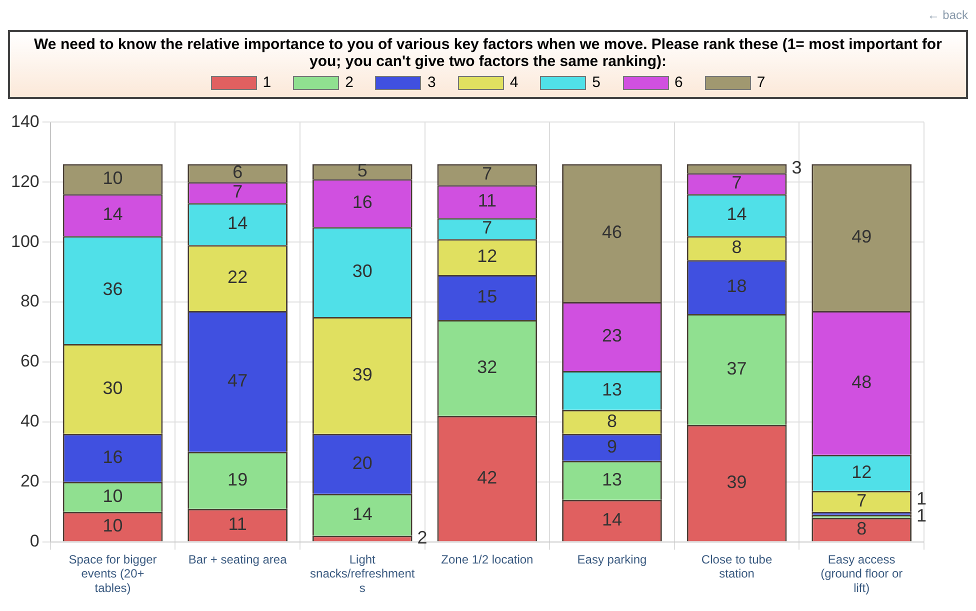 The height and width of the screenshot is (611, 976). What do you see at coordinates (612, 335) in the screenshot?
I see `data-label: 23` at bounding box center [612, 335].